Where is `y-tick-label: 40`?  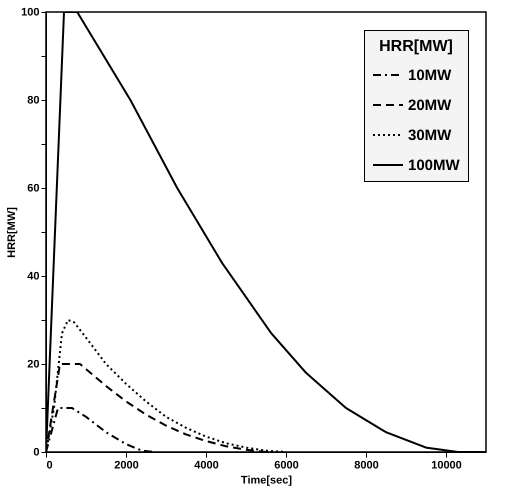
y-tick-label: 40 is located at coordinates (33, 276).